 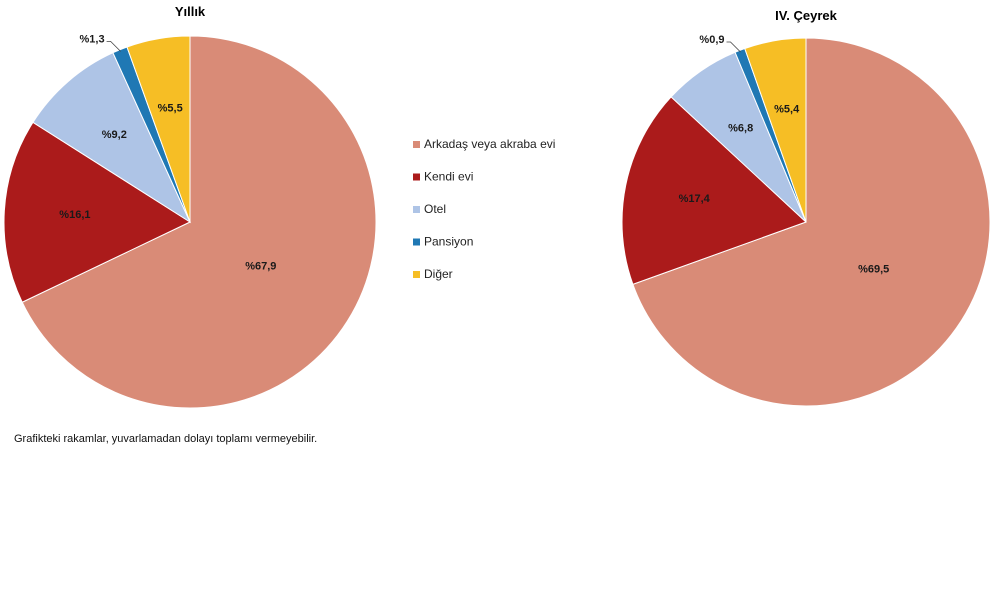 What do you see at coordinates (711, 40) in the screenshot?
I see `slice-label: %0,9` at bounding box center [711, 40].